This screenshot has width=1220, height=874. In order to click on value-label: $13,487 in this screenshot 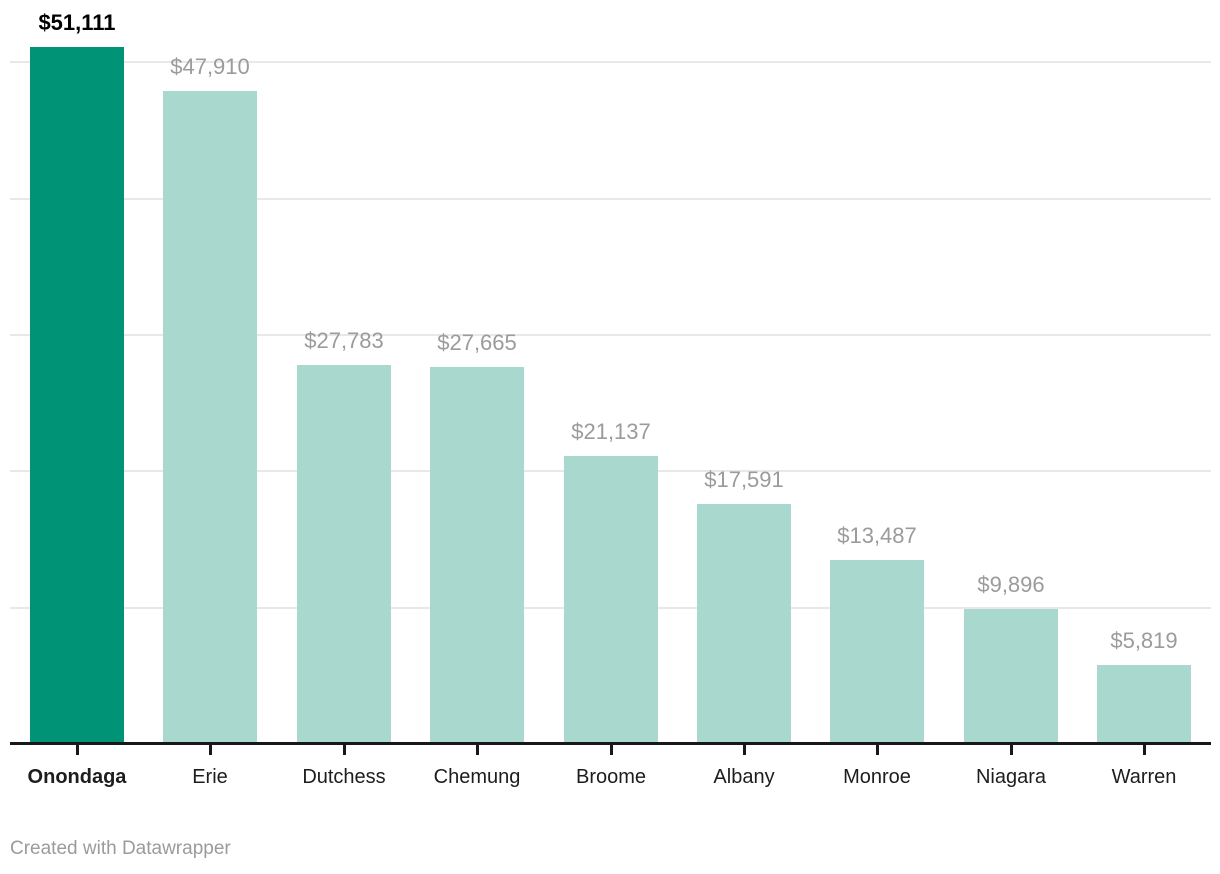, I will do `click(877, 535)`.